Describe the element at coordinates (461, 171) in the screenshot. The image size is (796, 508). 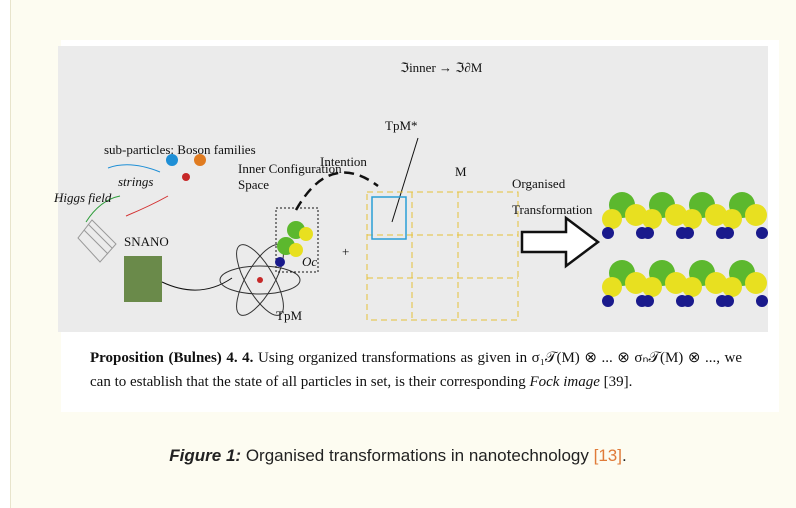
I see `label: M` at that location.